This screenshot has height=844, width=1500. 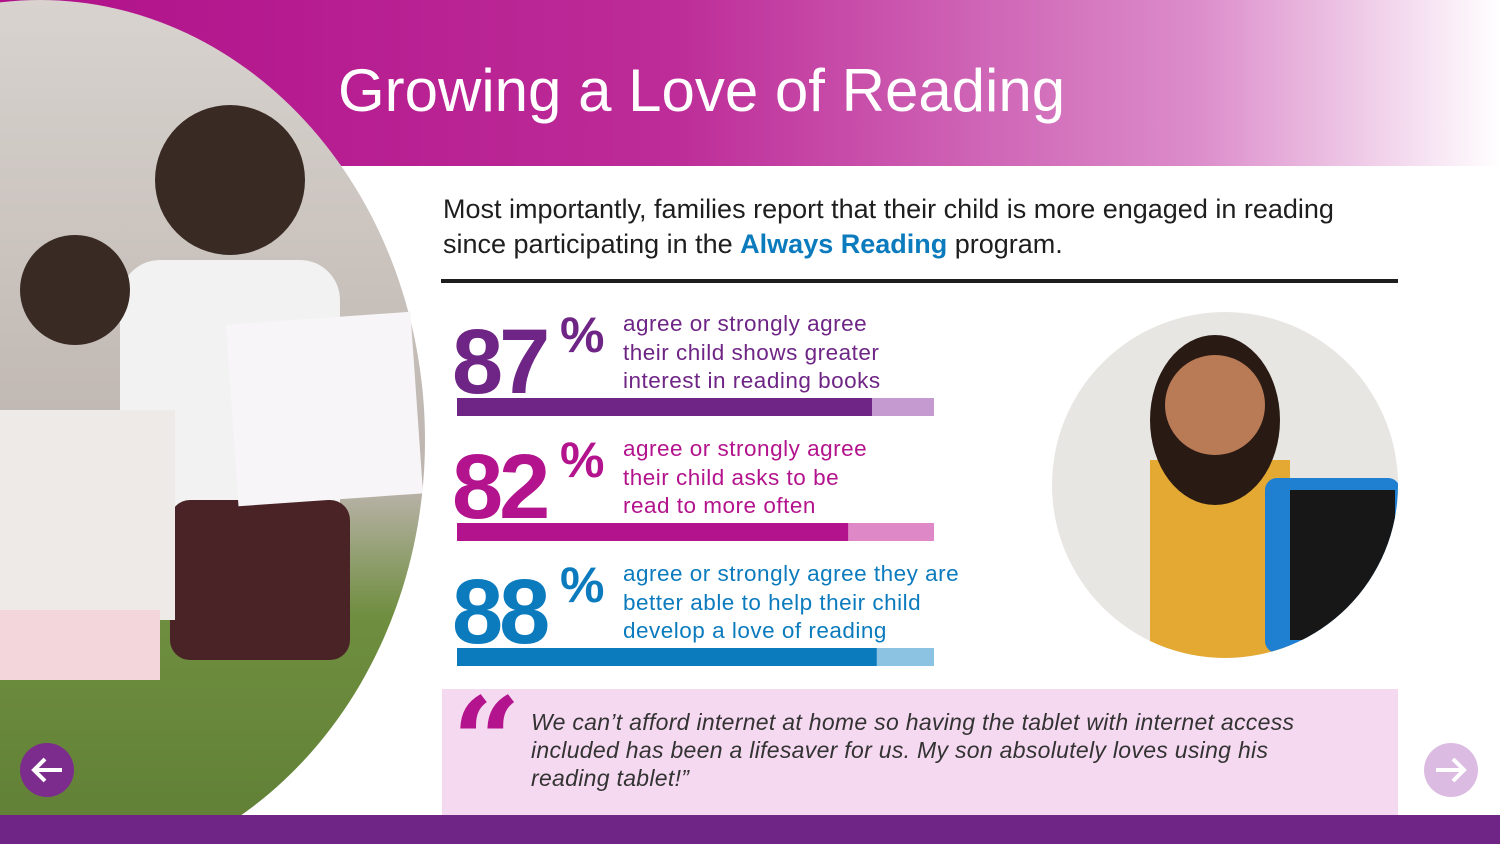 I want to click on intro-text: program., so click(x=1005, y=244).